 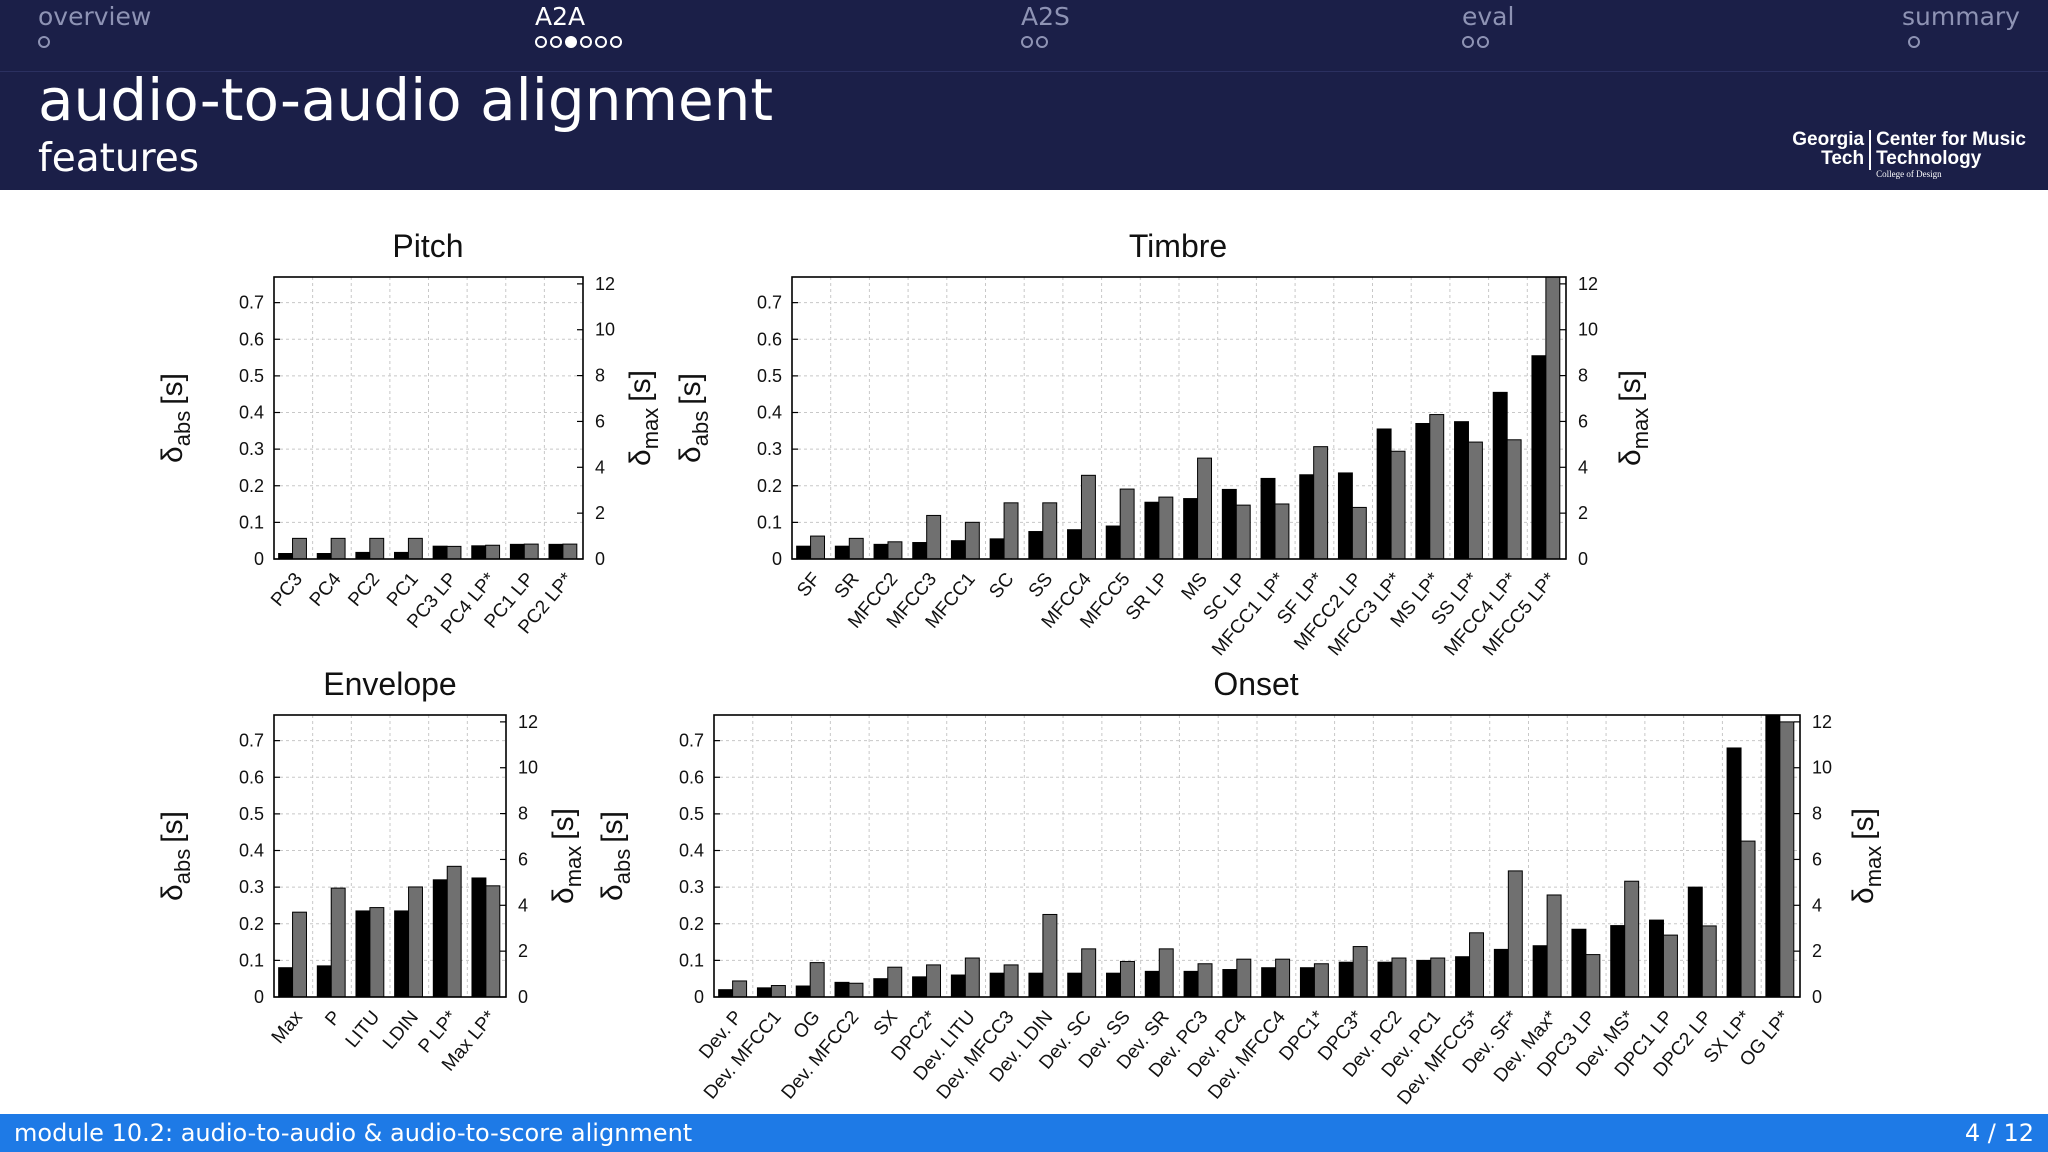 What do you see at coordinates (1583, 559) in the screenshot?
I see `y2-tick-label: 0` at bounding box center [1583, 559].